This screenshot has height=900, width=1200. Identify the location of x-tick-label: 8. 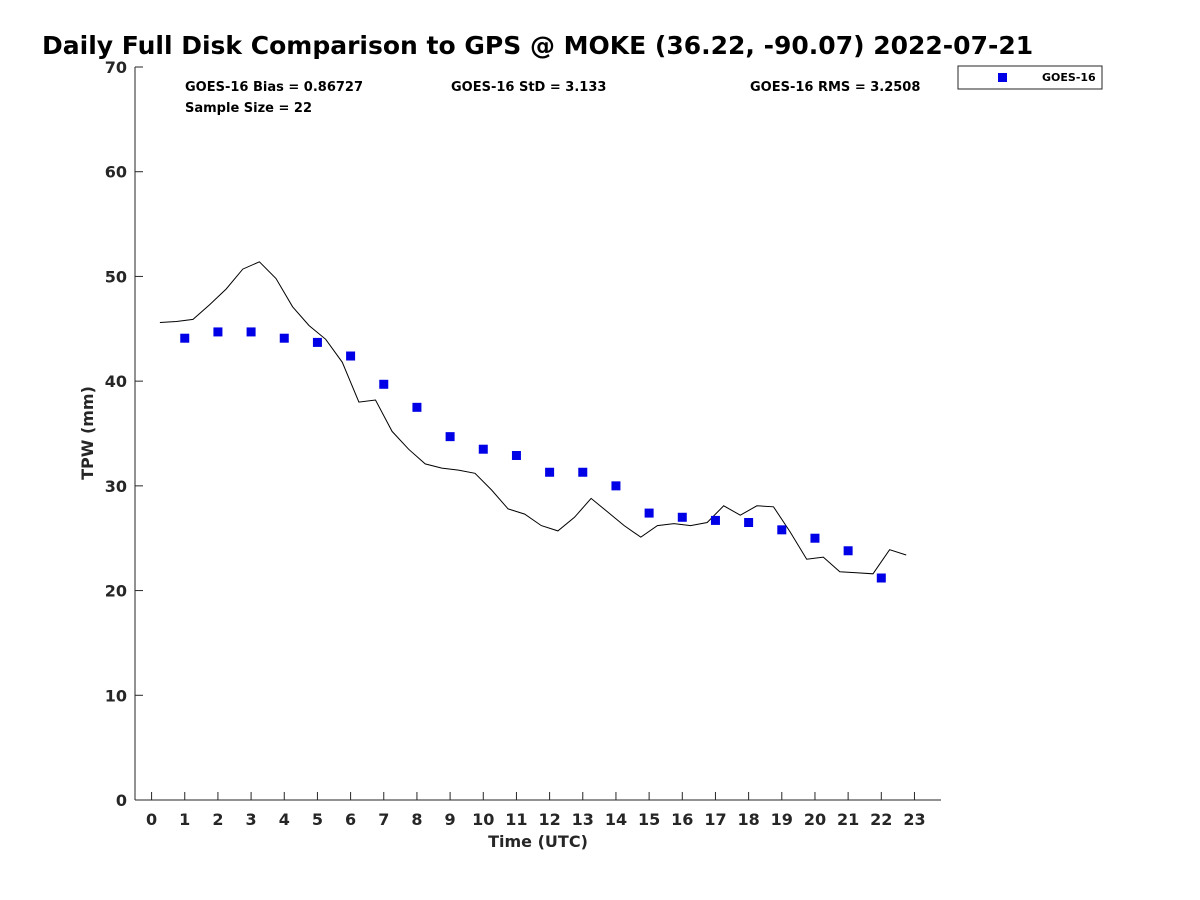
(416, 819).